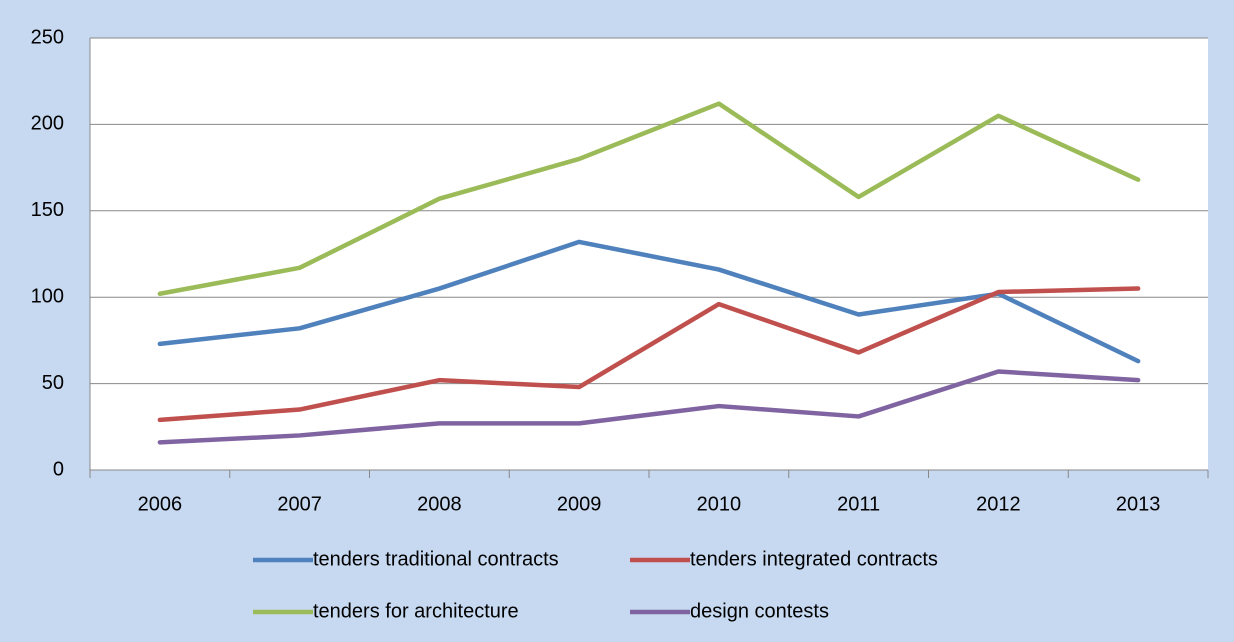 The width and height of the screenshot is (1234, 642). What do you see at coordinates (47, 37) in the screenshot?
I see `y-tick-label: 250` at bounding box center [47, 37].